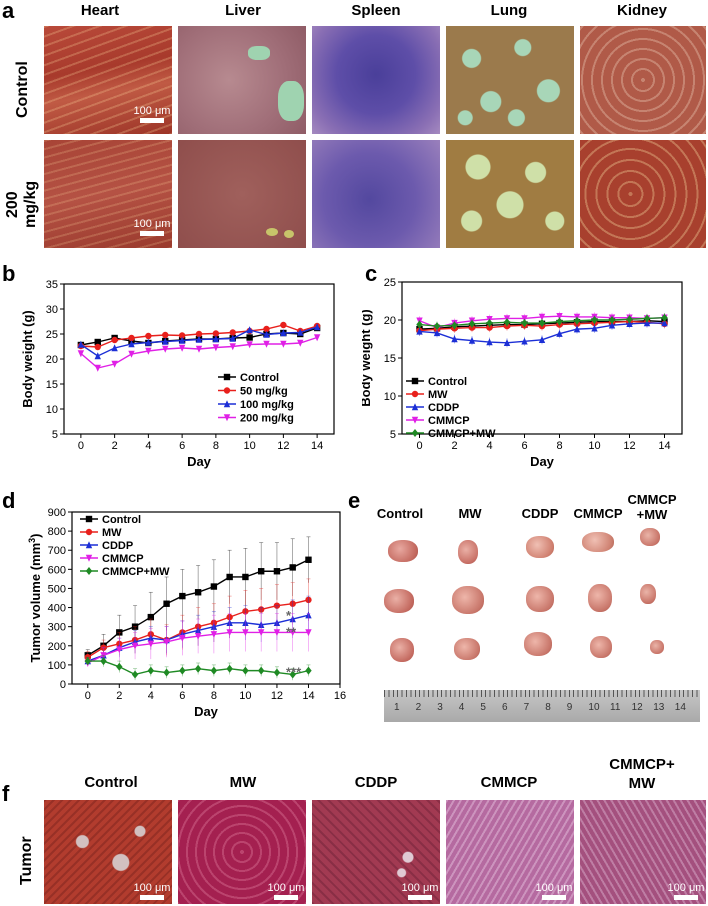 The image size is (708, 906). I want to click on x-tick-label: 10, so click(250, 446).